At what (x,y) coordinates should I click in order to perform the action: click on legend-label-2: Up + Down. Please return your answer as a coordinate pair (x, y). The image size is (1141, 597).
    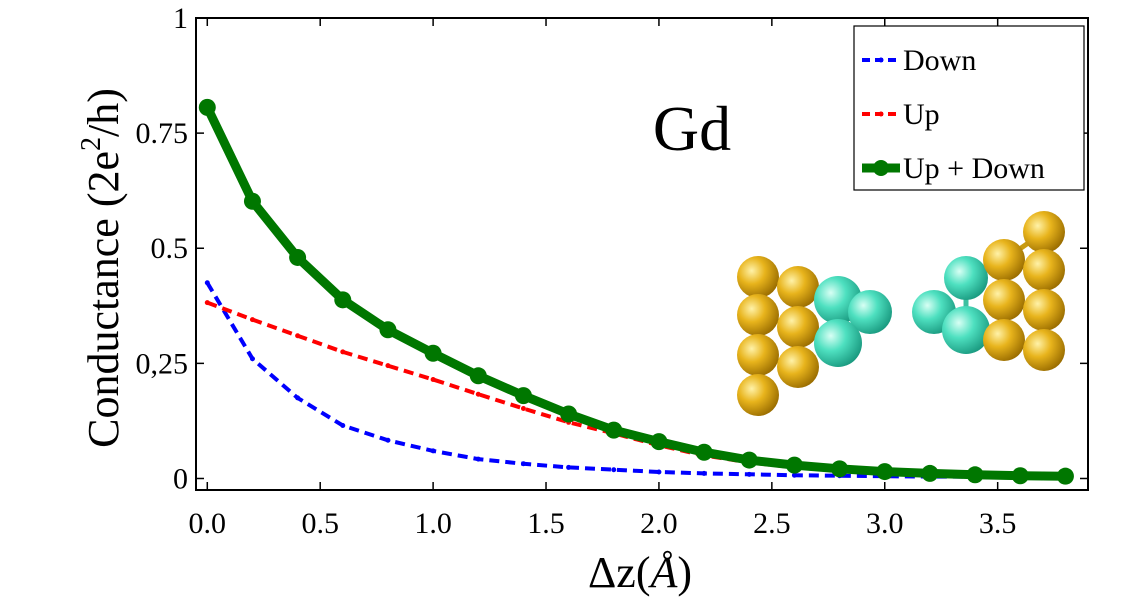
    Looking at the image, I should click on (974, 168).